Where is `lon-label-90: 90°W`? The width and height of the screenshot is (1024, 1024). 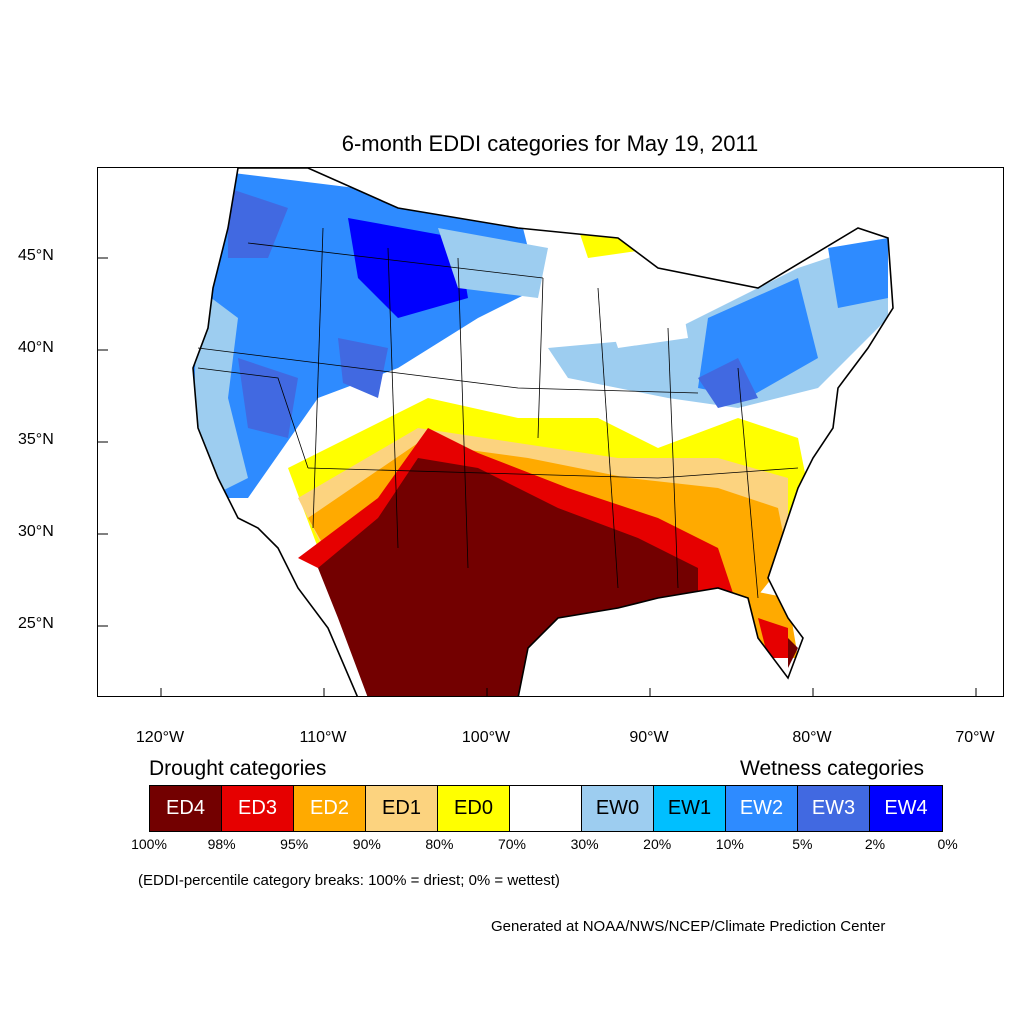 lon-label-90: 90°W is located at coordinates (649, 737).